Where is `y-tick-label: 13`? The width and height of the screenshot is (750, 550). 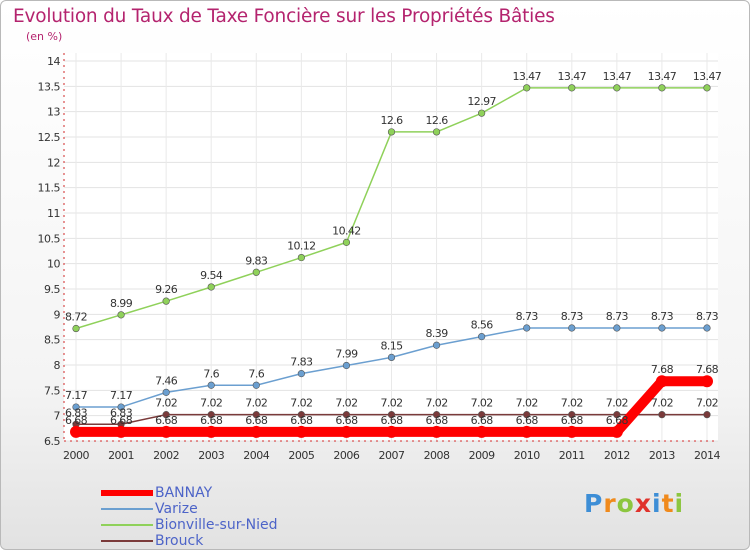 y-tick-label: 13 is located at coordinates (53, 112).